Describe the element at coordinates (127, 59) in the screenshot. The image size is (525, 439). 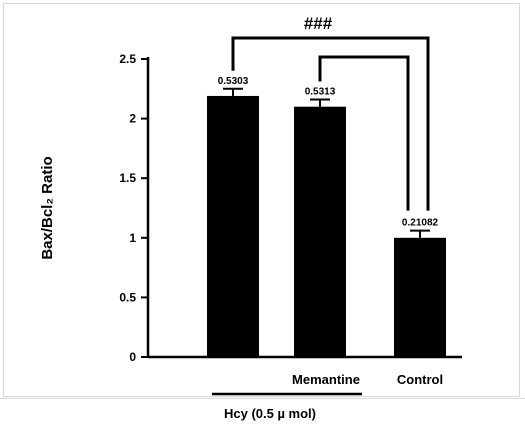
I see `y-tick-label: 2.5` at that location.